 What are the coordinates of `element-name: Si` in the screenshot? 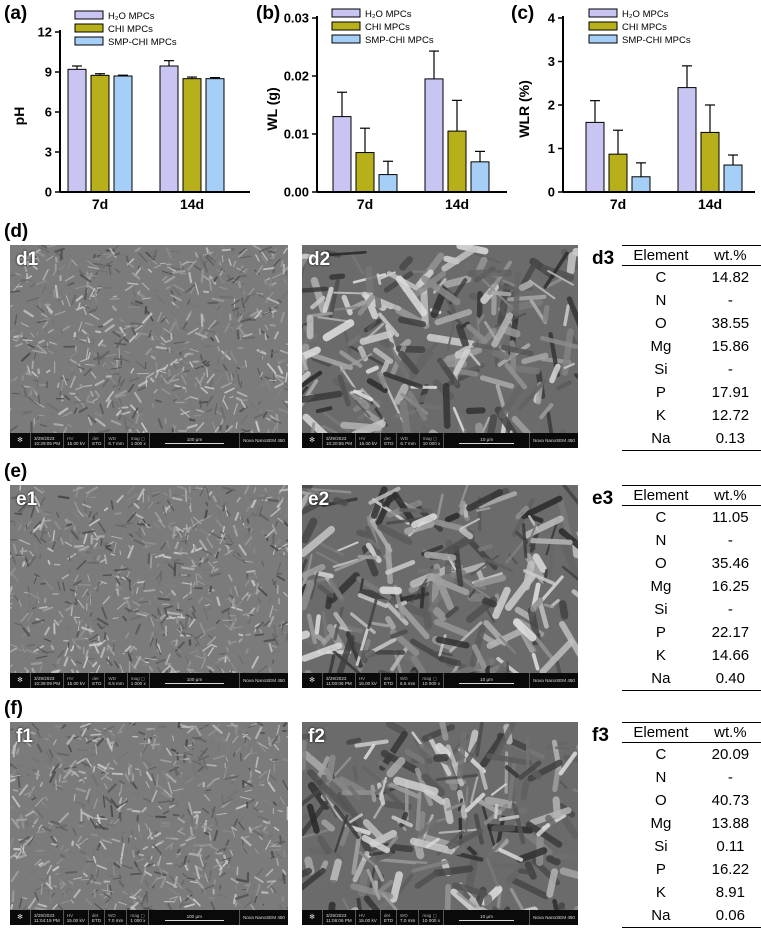 It's located at (661, 846).